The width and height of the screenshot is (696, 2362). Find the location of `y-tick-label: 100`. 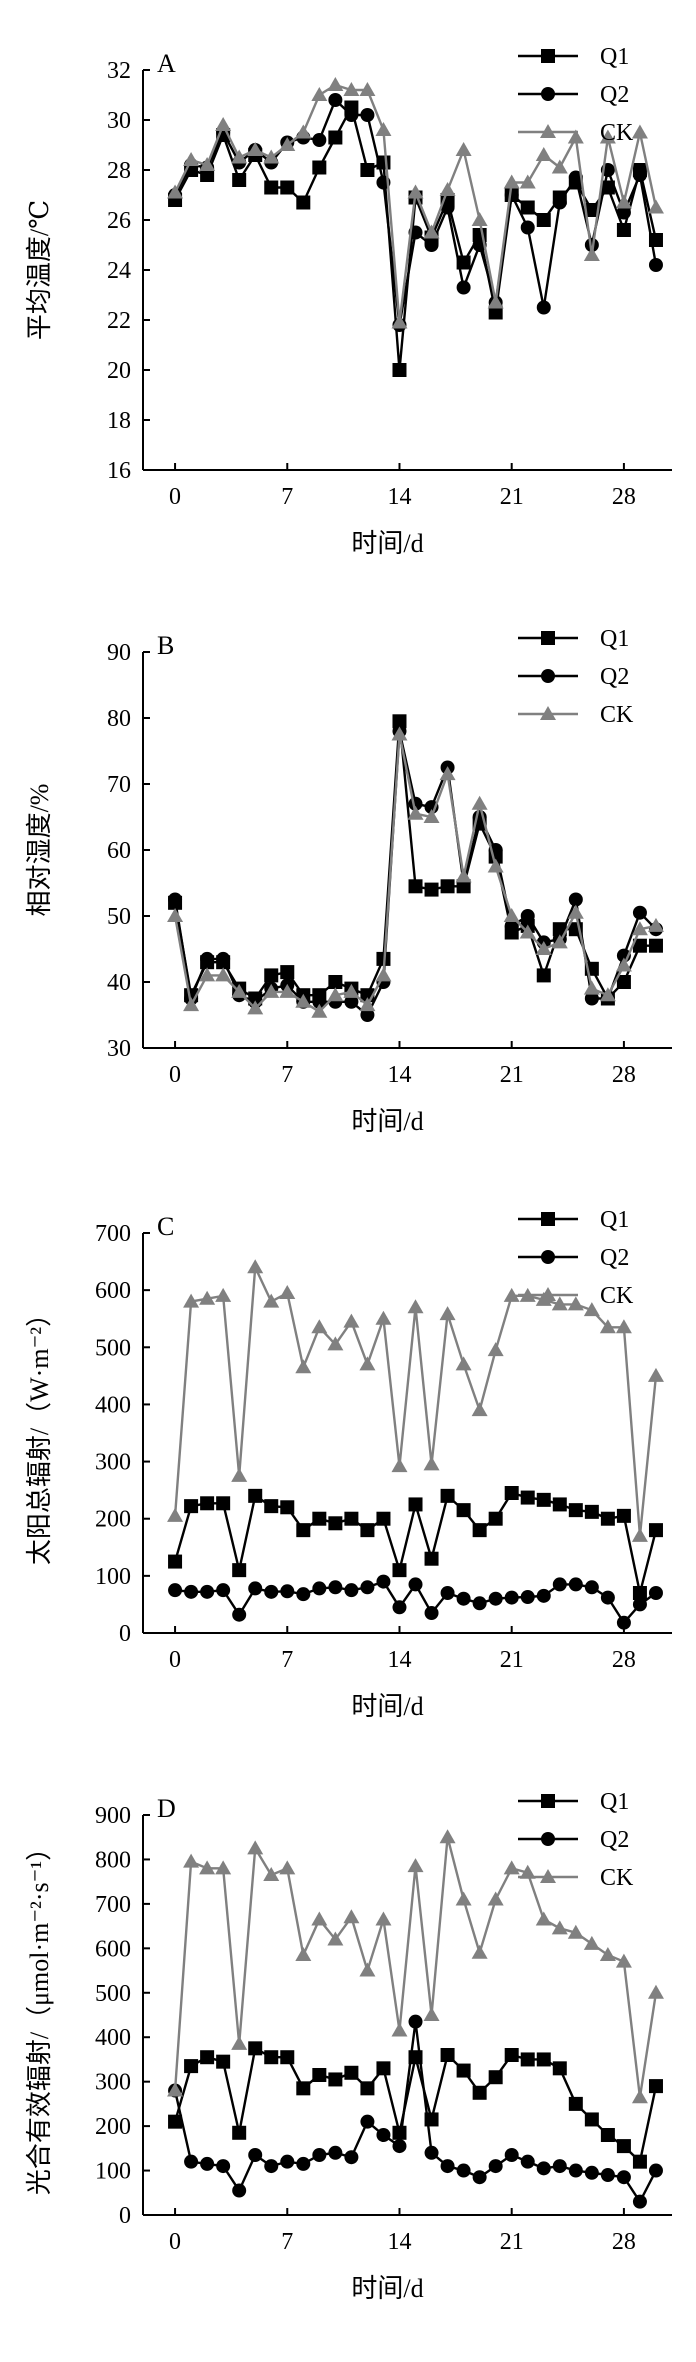

y-tick-label: 100 is located at coordinates (113, 1577).